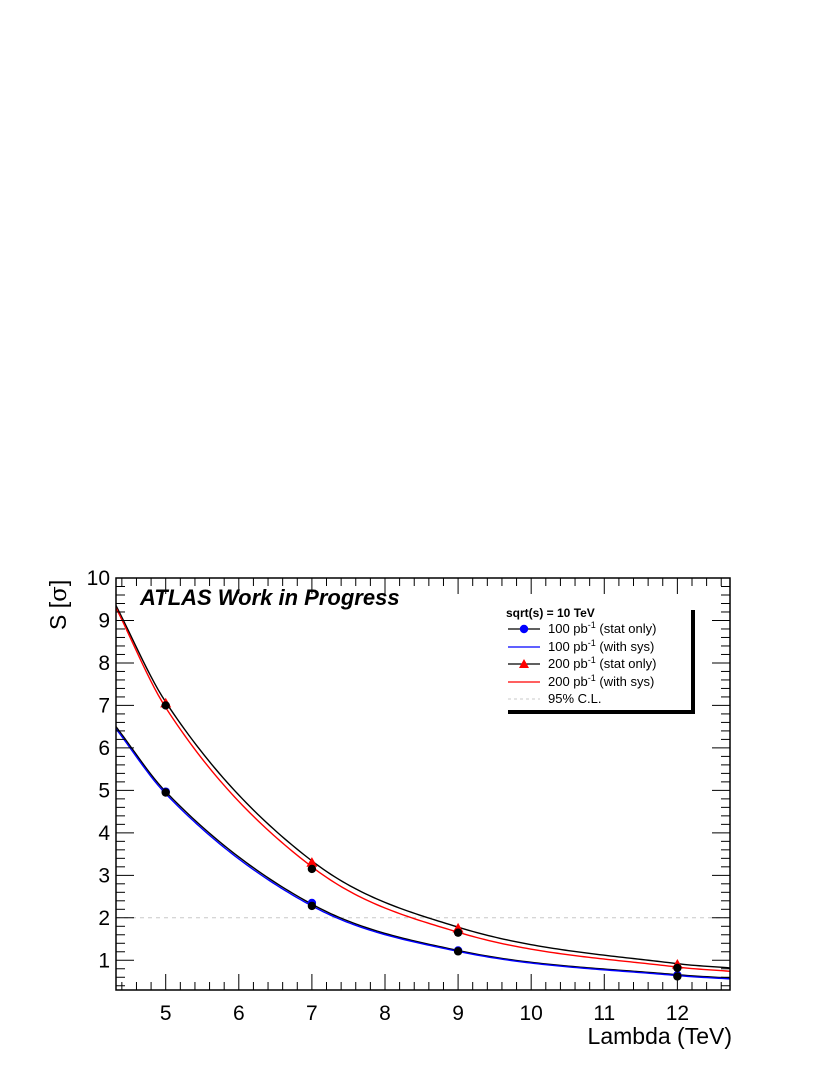  I want to click on y-axis-title-sigma: σ, so click(59, 594).